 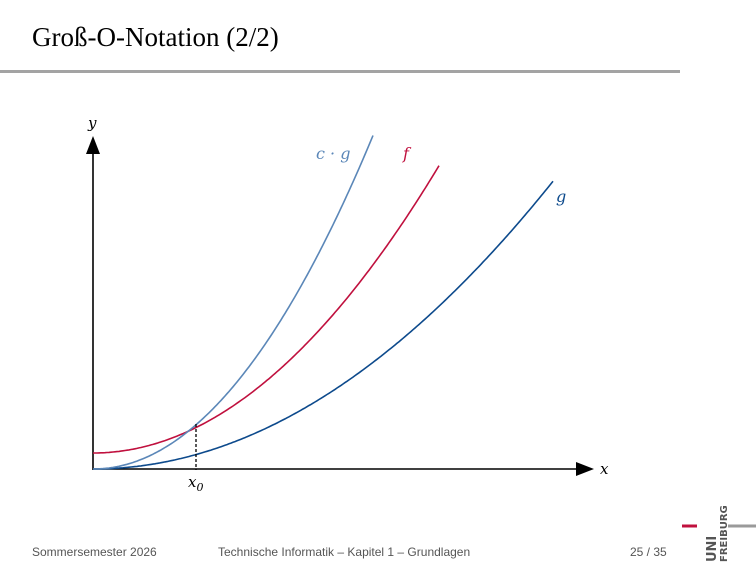 I want to click on footer-semester: Sommersemester 2026, so click(x=94, y=552).